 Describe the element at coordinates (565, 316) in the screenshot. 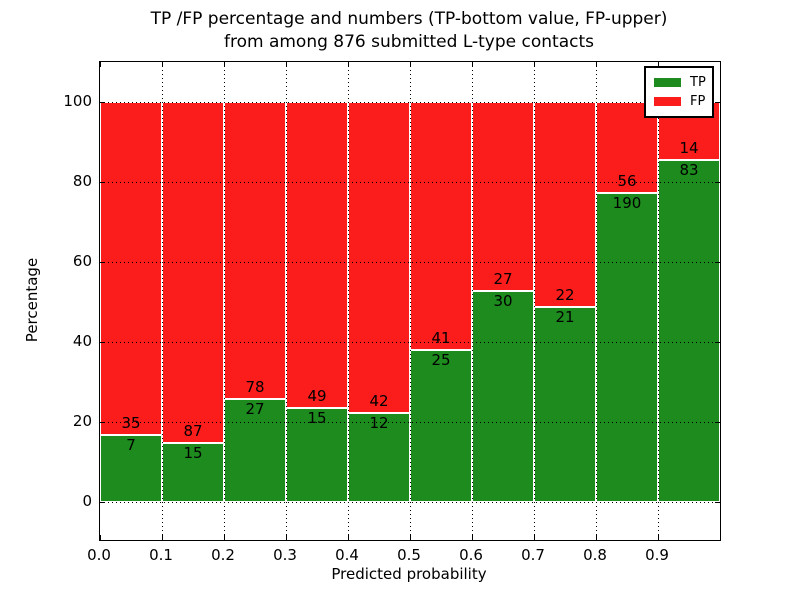

I see `tp-count-label: 21` at that location.